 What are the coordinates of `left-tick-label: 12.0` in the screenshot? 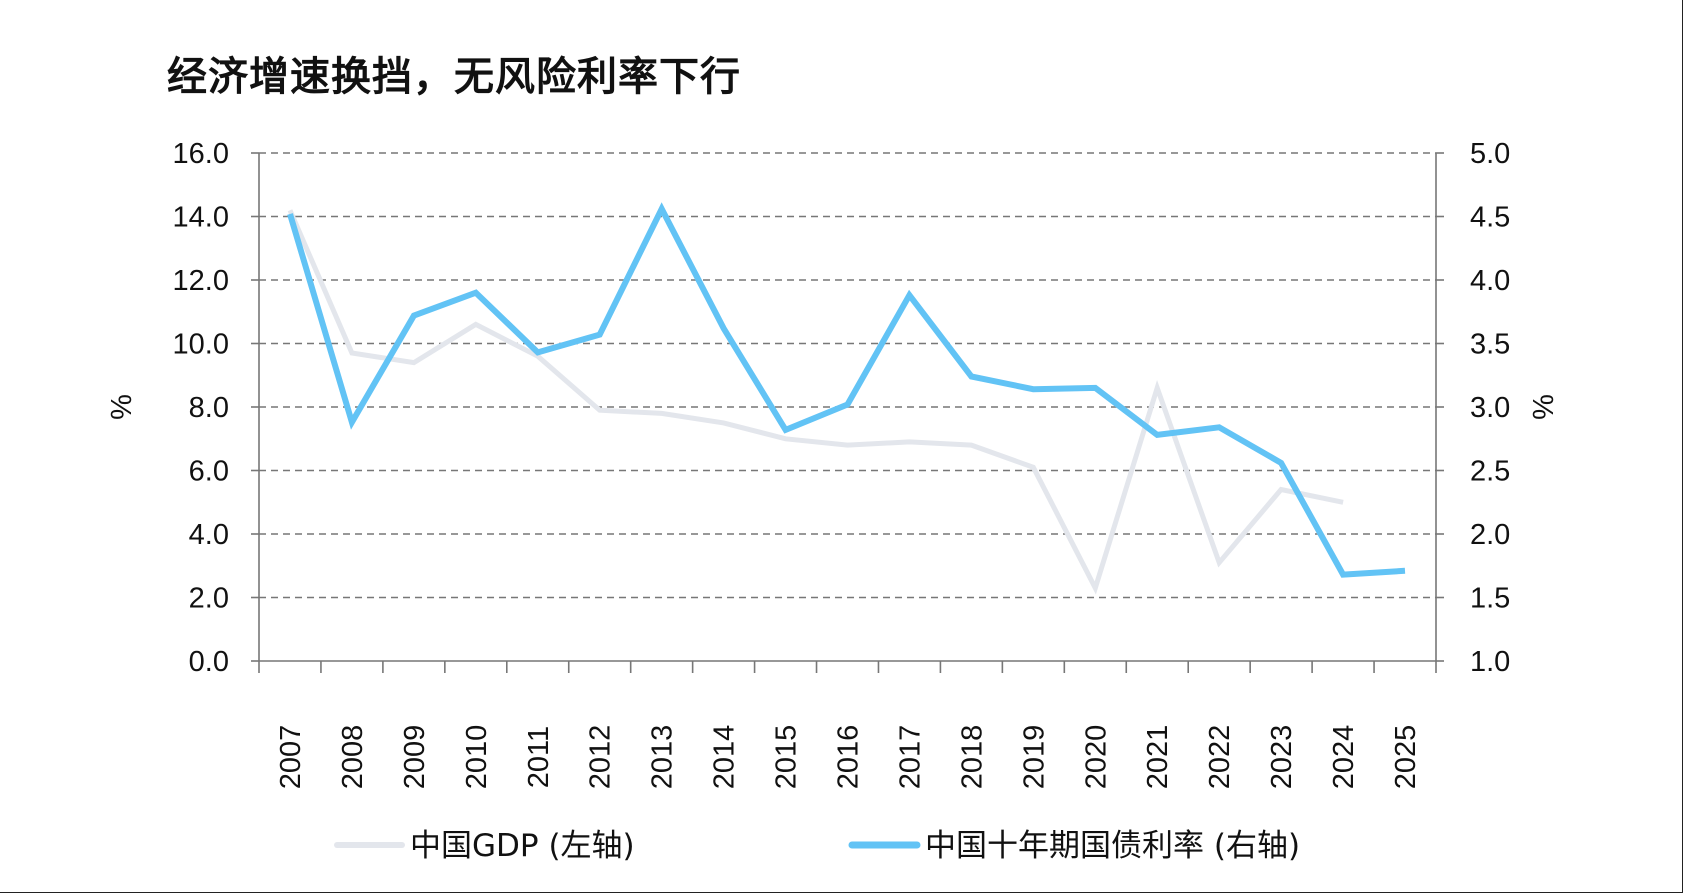 It's located at (201, 281).